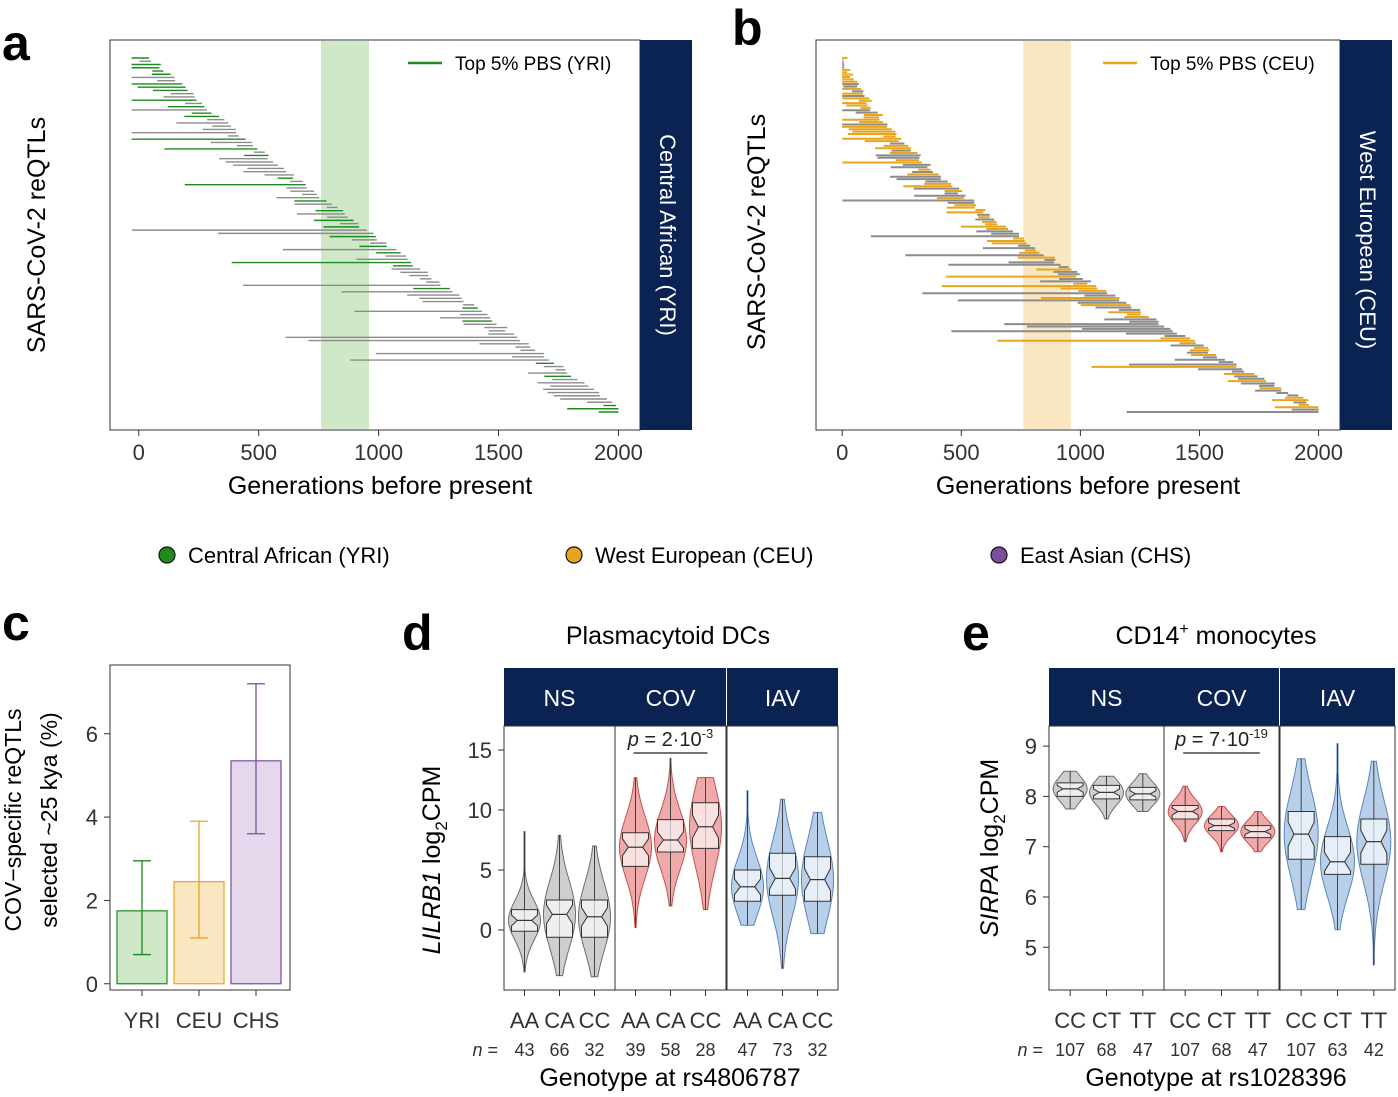 This screenshot has height=1097, width=1398. I want to click on genotype-label-iav-ca: CA, so click(782, 1020).